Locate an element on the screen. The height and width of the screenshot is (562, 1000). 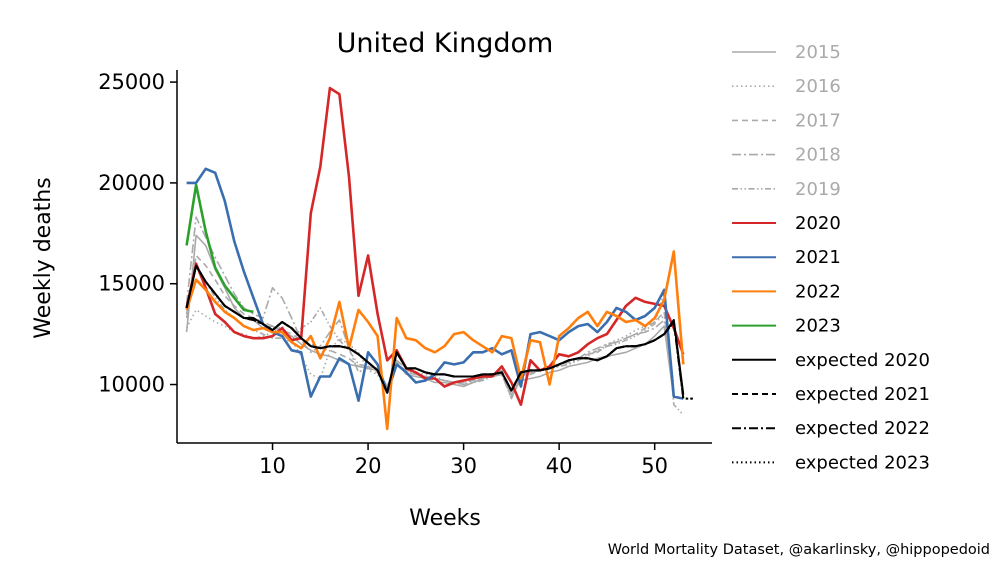
legend-label-2015: 2015 is located at coordinates (818, 52).